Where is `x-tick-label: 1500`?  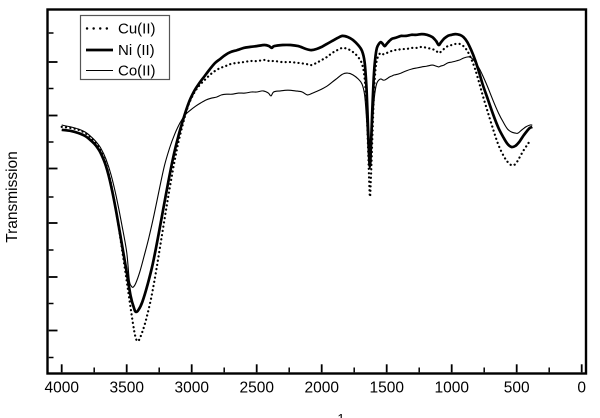 x-tick-label: 1500 is located at coordinates (386, 388).